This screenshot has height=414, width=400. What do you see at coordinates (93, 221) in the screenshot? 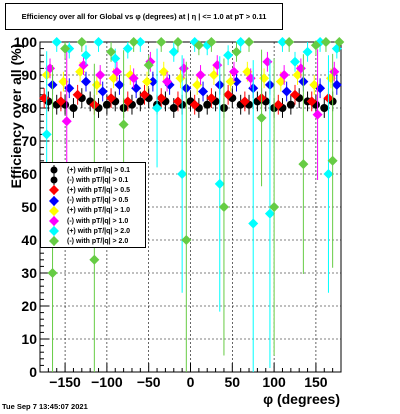
I see `legend-entry: (-) with pT/|q| > 1.0` at bounding box center [93, 221].